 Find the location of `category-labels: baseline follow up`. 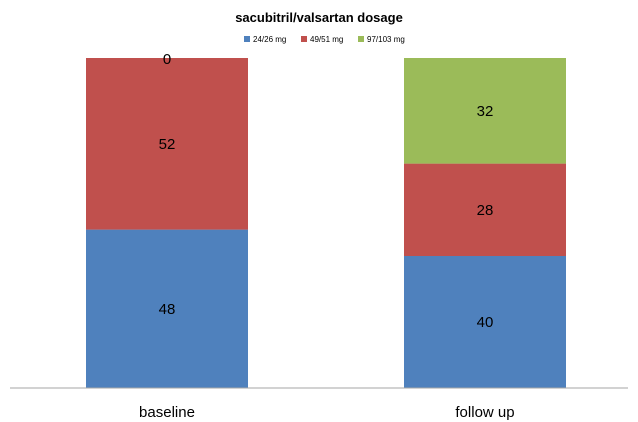

category-labels: baseline follow up is located at coordinates (327, 412).